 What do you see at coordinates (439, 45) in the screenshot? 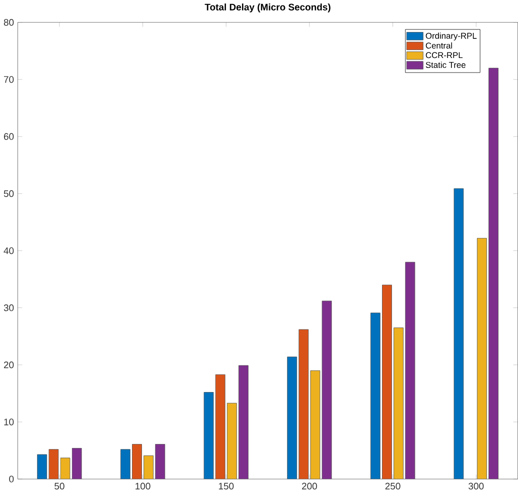
I see `legend-label: Central` at bounding box center [439, 45].